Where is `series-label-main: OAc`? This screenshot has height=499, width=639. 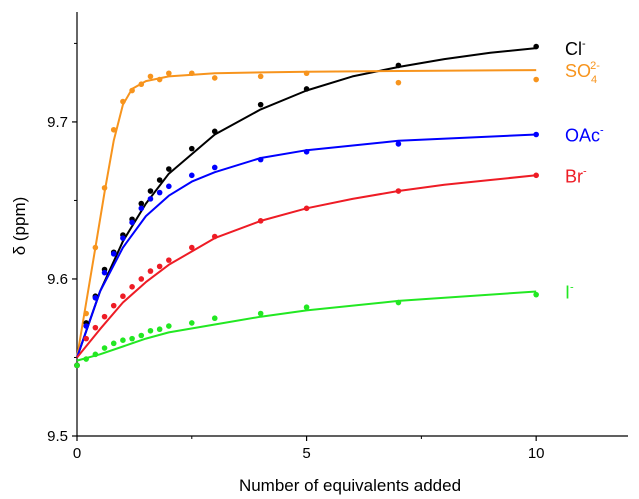
series-label-main: OAc is located at coordinates (582, 135).